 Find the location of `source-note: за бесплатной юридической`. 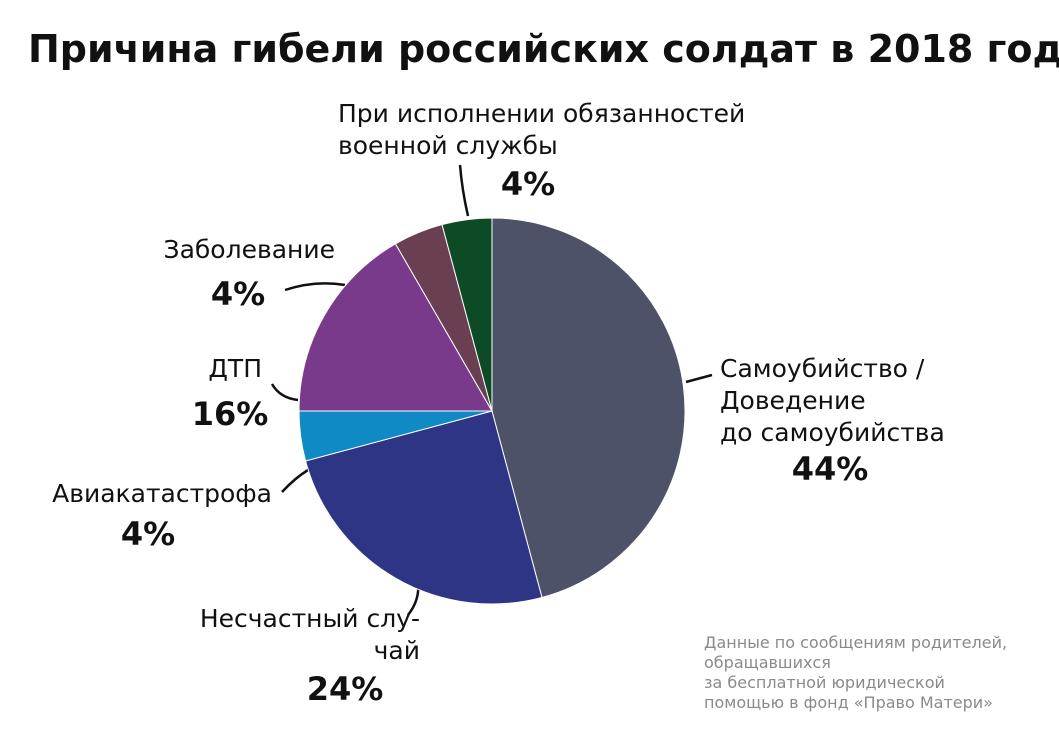

source-note: за бесплатной юридической is located at coordinates (824, 682).